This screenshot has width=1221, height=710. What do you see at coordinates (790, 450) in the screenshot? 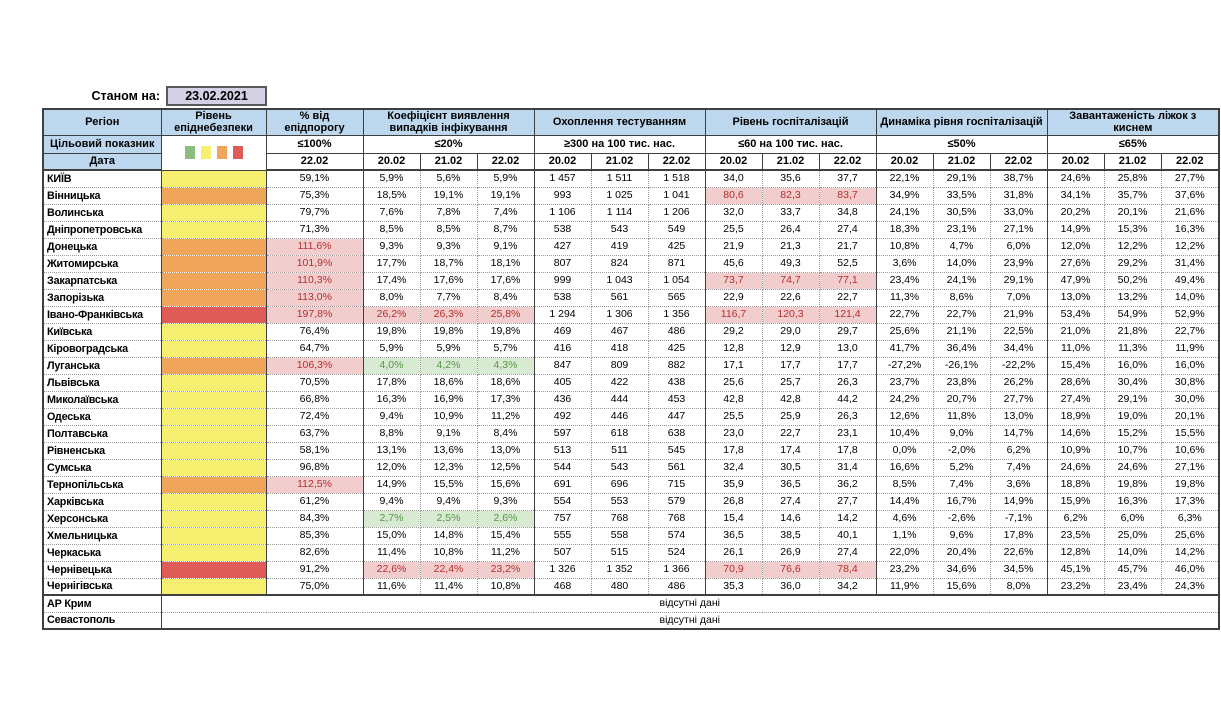
I see `hospitalization-level-cell: 17,4` at bounding box center [790, 450].